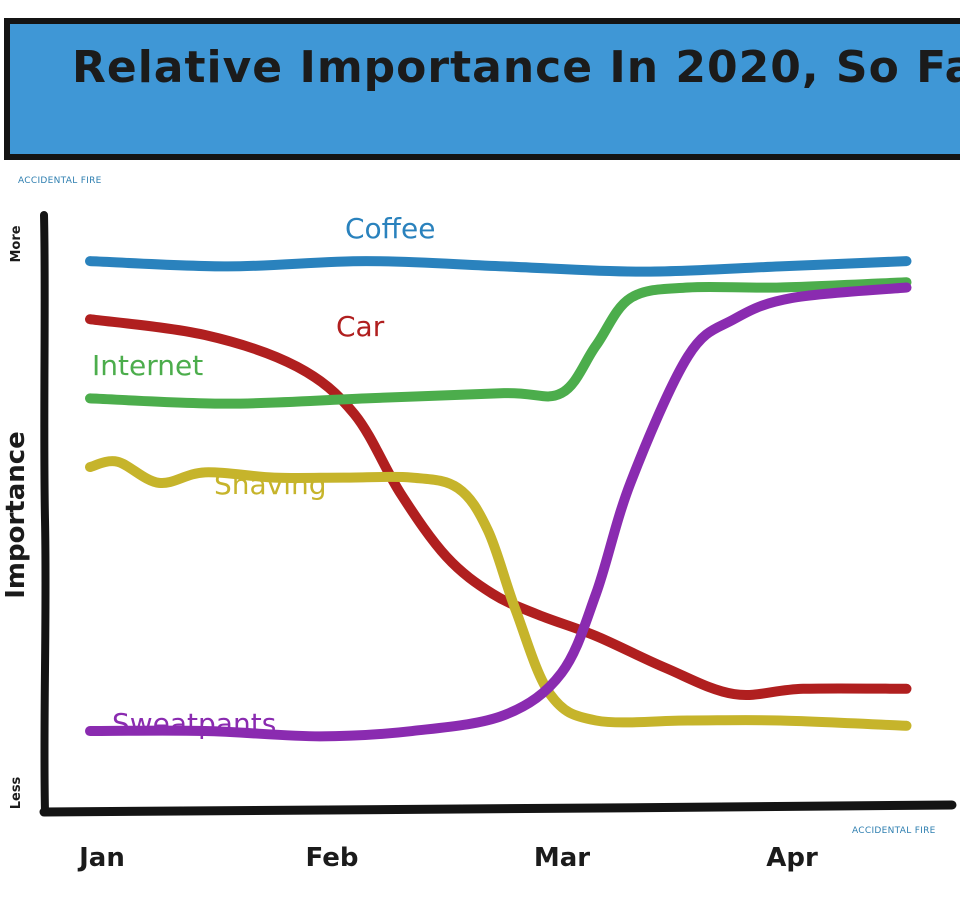  I want to click on x-tick-label-feb: Feb, so click(332, 858).